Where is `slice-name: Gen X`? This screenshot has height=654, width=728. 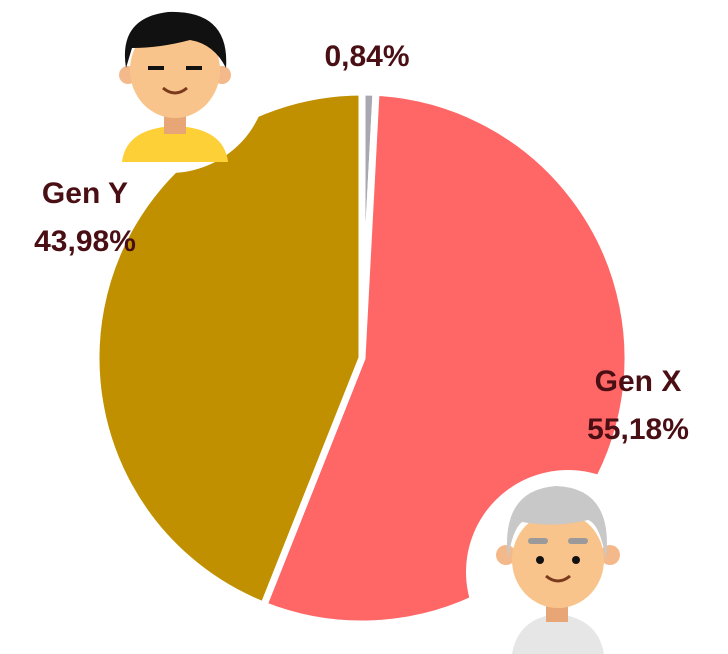
slice-name: Gen X is located at coordinates (638, 381).